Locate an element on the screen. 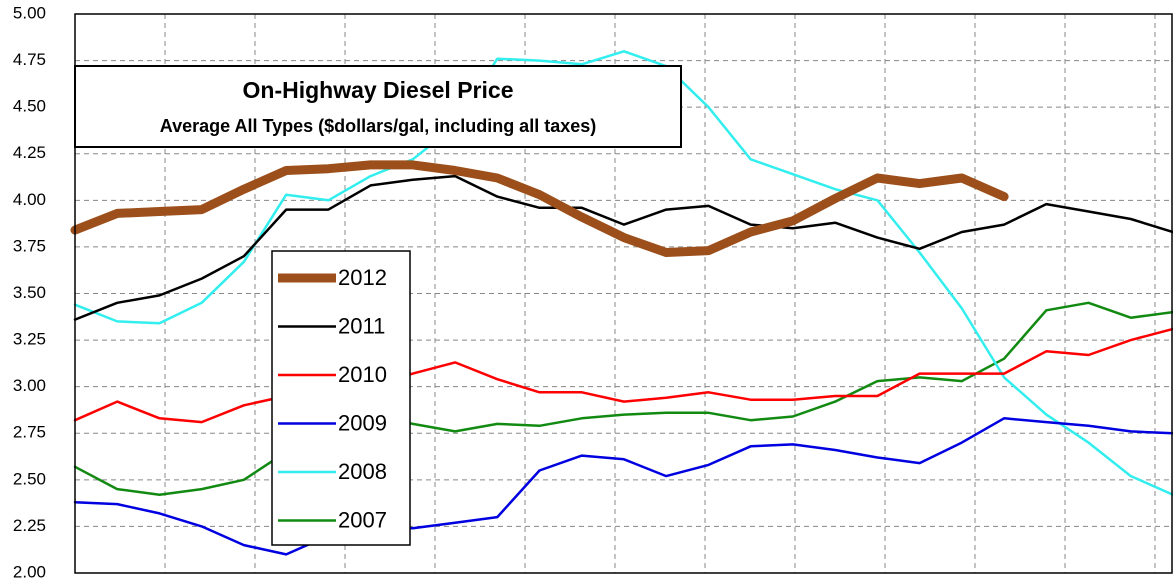 The image size is (1173, 581). y-tick-label: 3.00 is located at coordinates (29, 385).